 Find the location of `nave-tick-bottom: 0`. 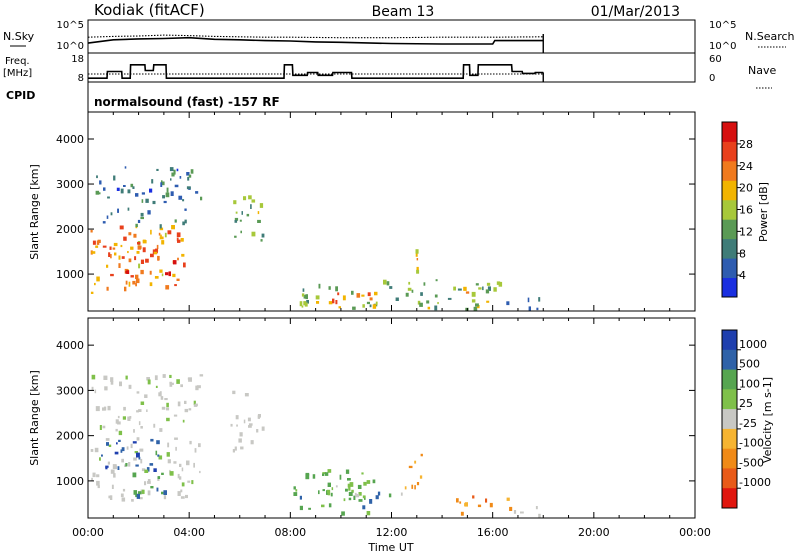

nave-tick-bottom: 0 is located at coordinates (712, 78).